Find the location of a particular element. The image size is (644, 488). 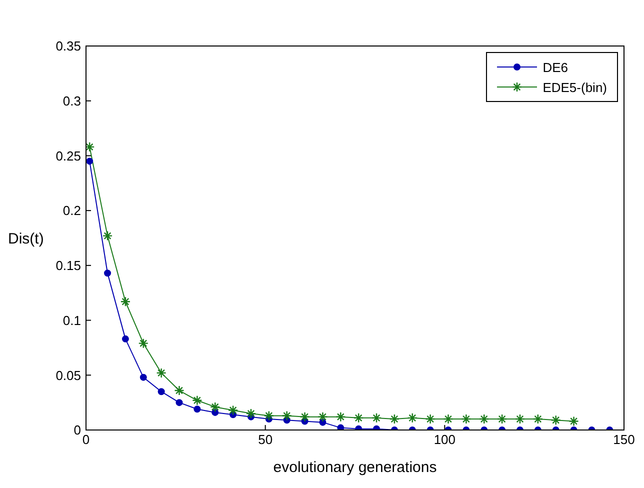

y-tick-label: 0.15 is located at coordinates (68, 266).